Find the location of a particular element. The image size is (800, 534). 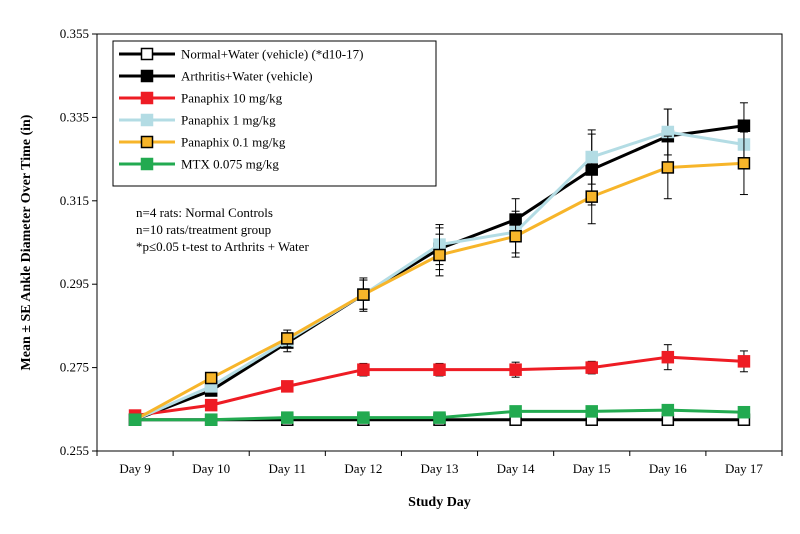

x-tick-label: Day 14 is located at coordinates (516, 468).